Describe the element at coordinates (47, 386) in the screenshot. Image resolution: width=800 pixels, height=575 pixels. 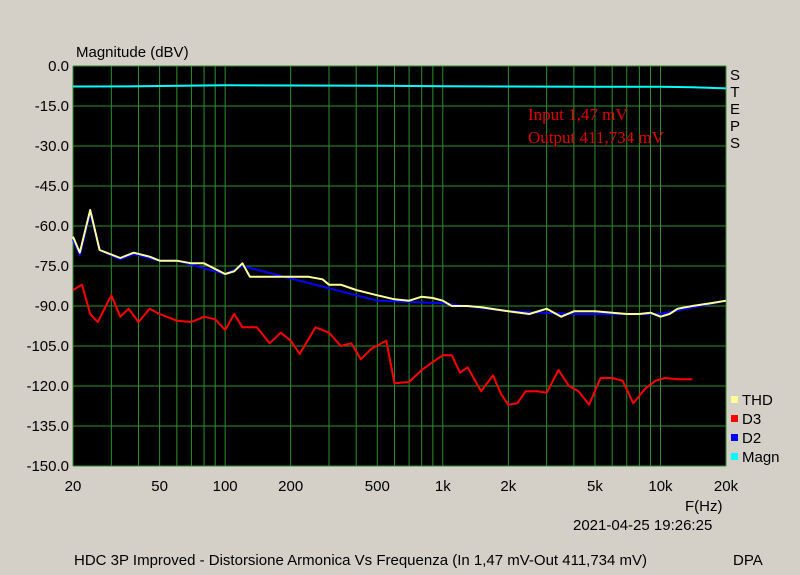
I see `y-tick-label: -120.0` at that location.